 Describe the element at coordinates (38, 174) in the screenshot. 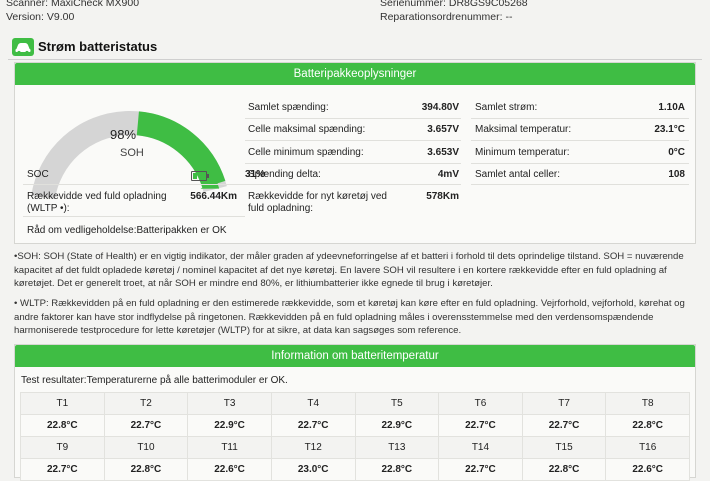

I see `soc-label: SOC` at that location.